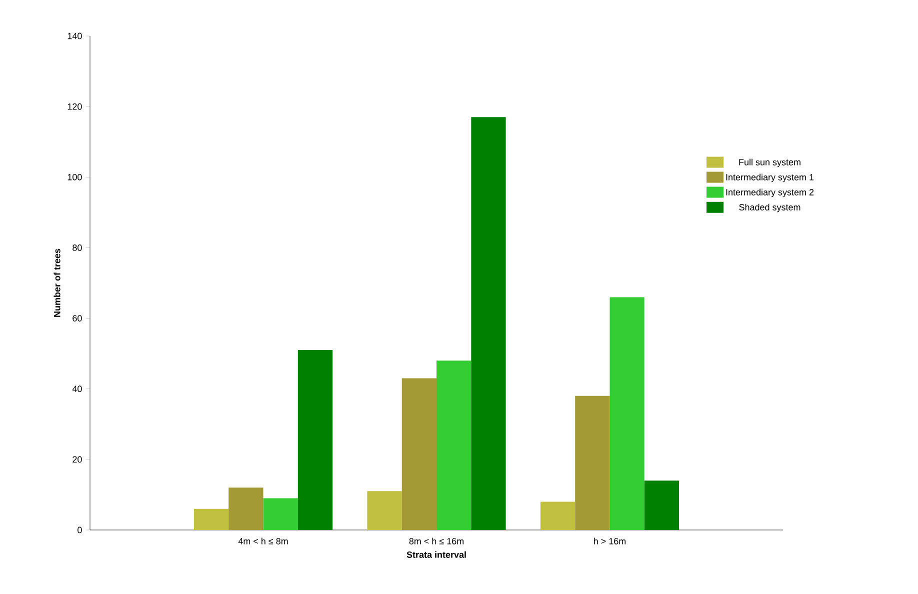  I want to click on y-tick-label: 20, so click(77, 459).